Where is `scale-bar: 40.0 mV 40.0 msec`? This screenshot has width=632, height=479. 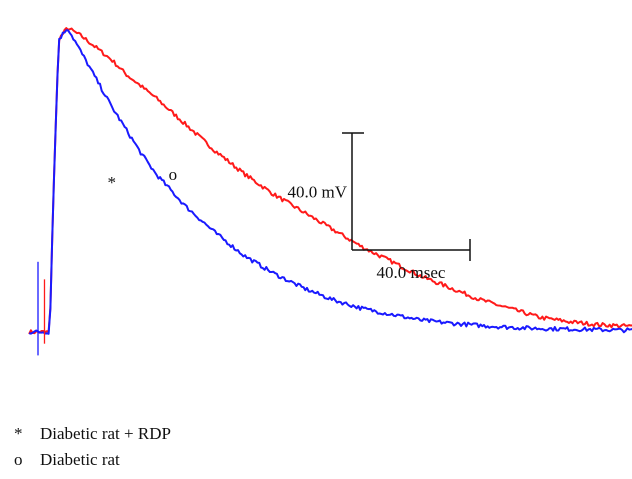
scale-bar: 40.0 mV 40.0 msec is located at coordinates (379, 207).